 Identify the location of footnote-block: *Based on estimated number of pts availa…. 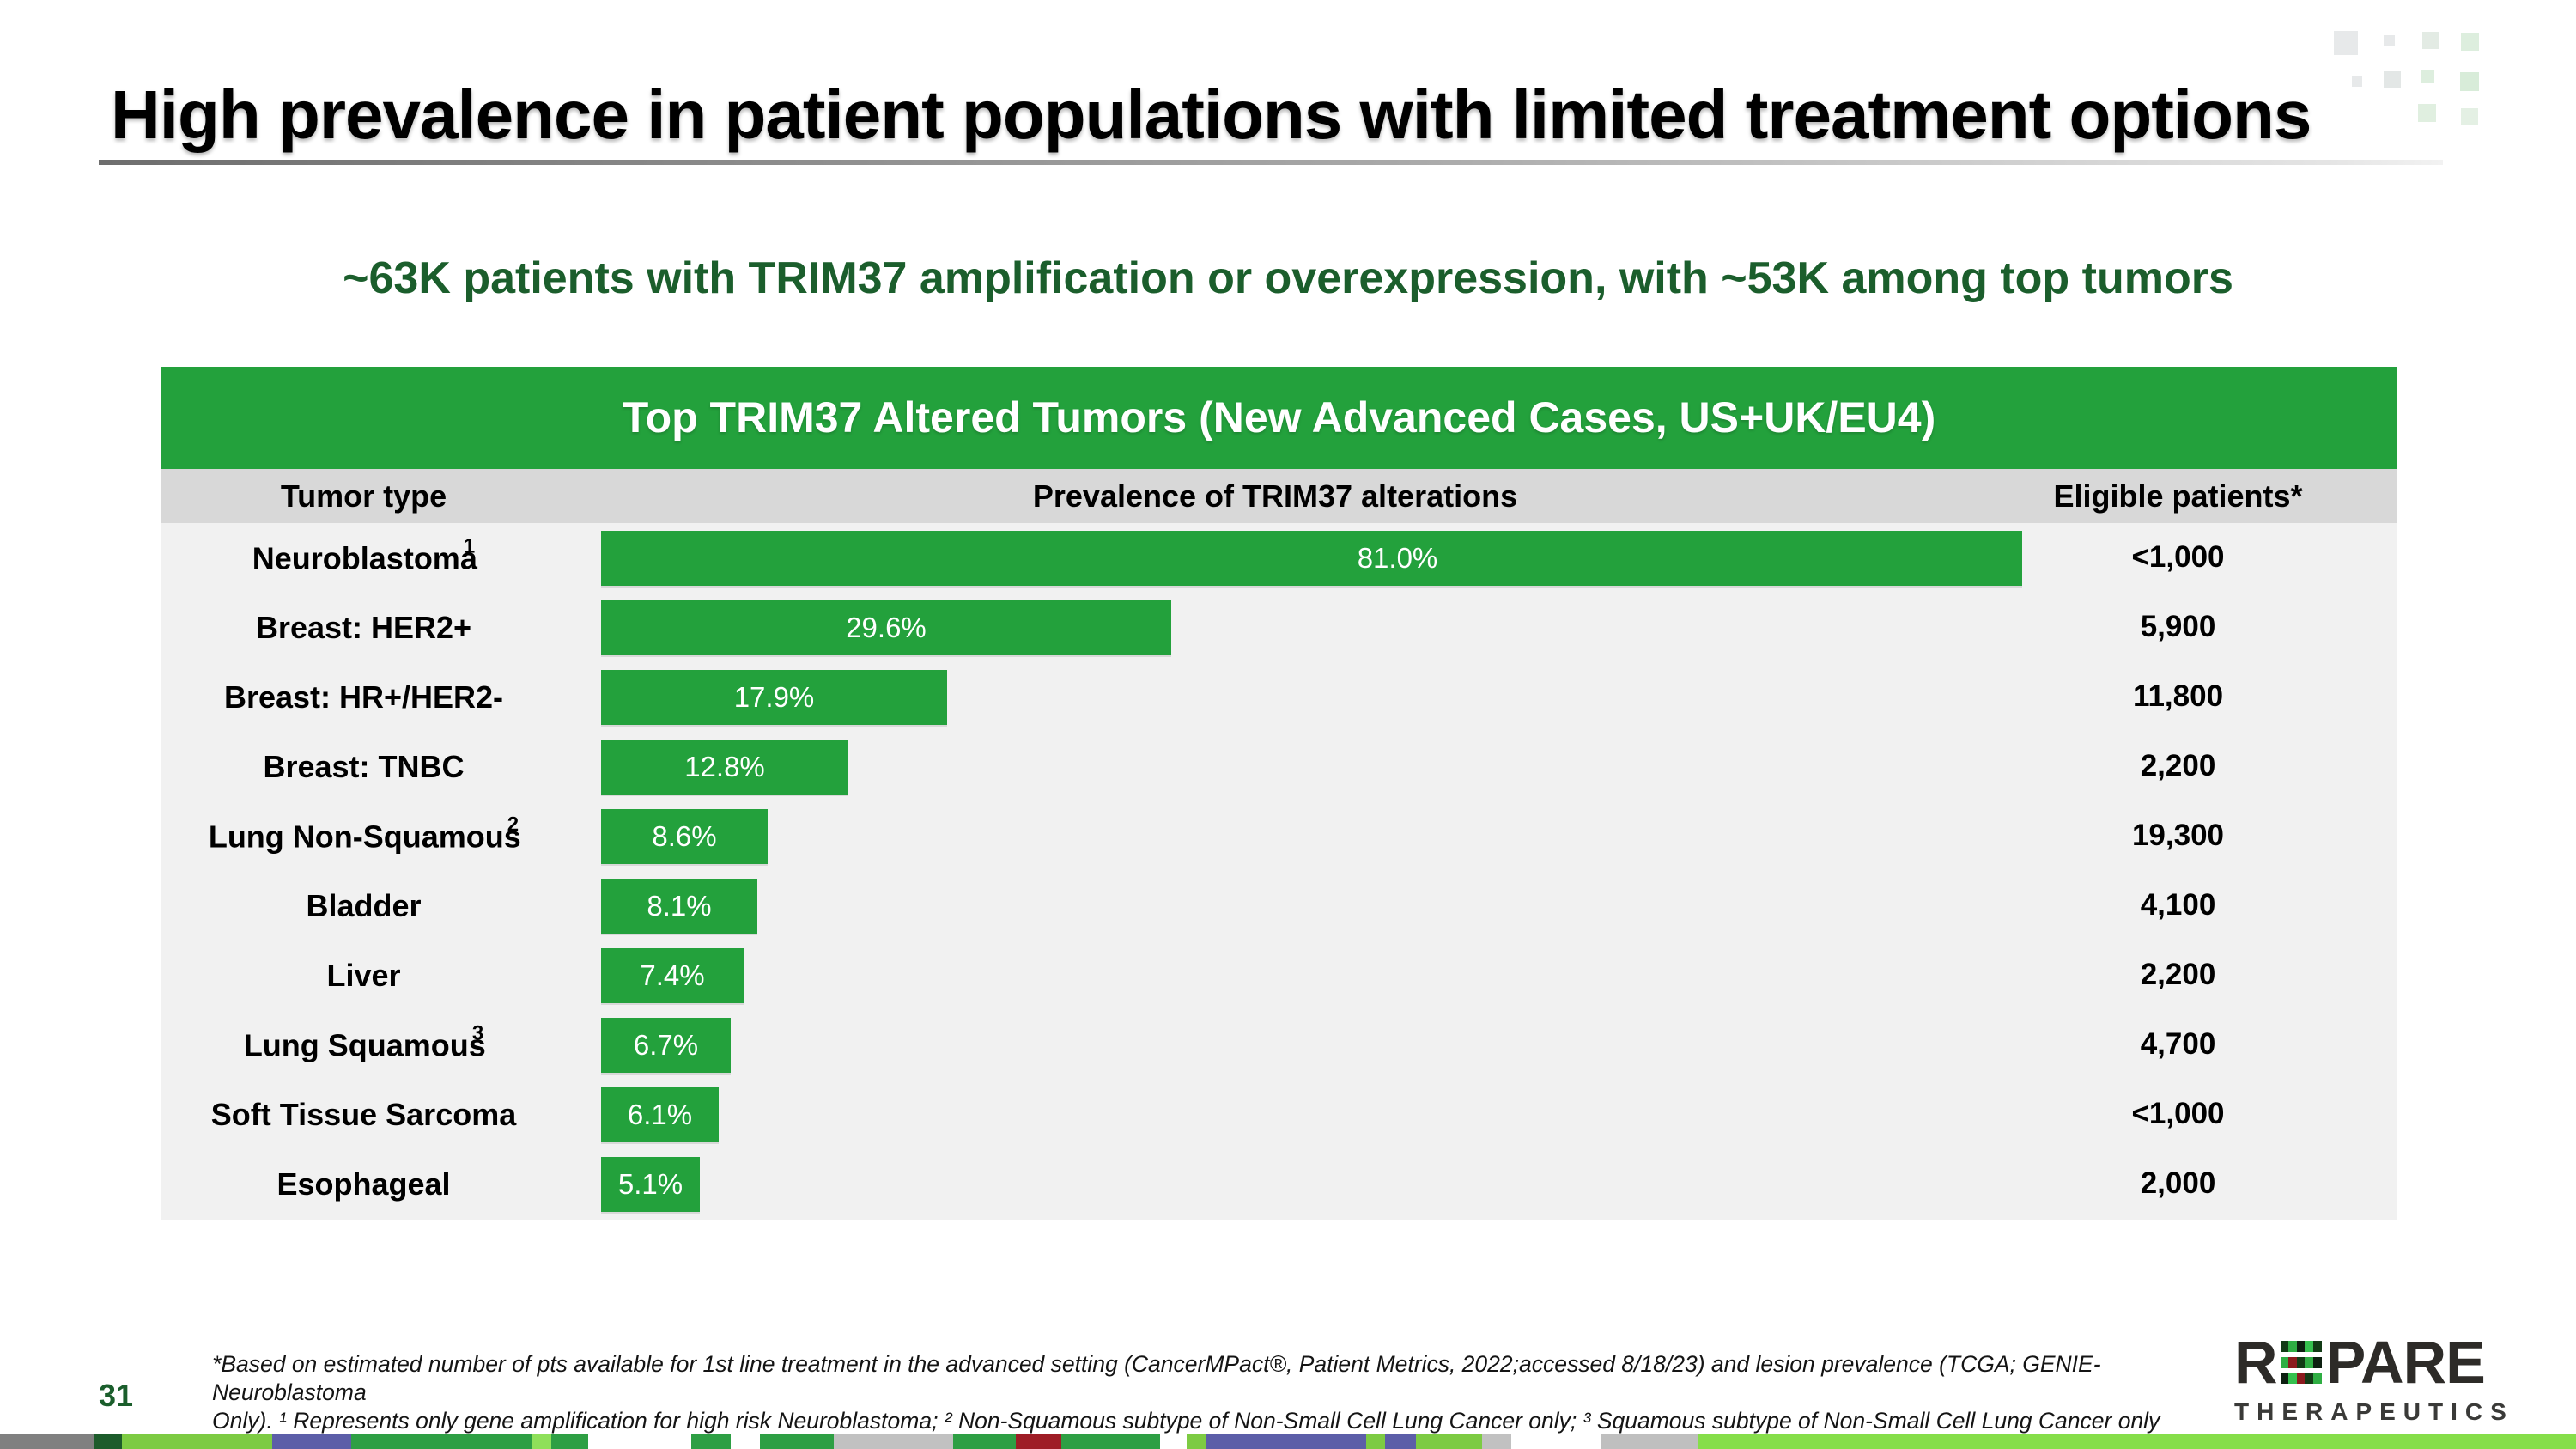
(1208, 1392).